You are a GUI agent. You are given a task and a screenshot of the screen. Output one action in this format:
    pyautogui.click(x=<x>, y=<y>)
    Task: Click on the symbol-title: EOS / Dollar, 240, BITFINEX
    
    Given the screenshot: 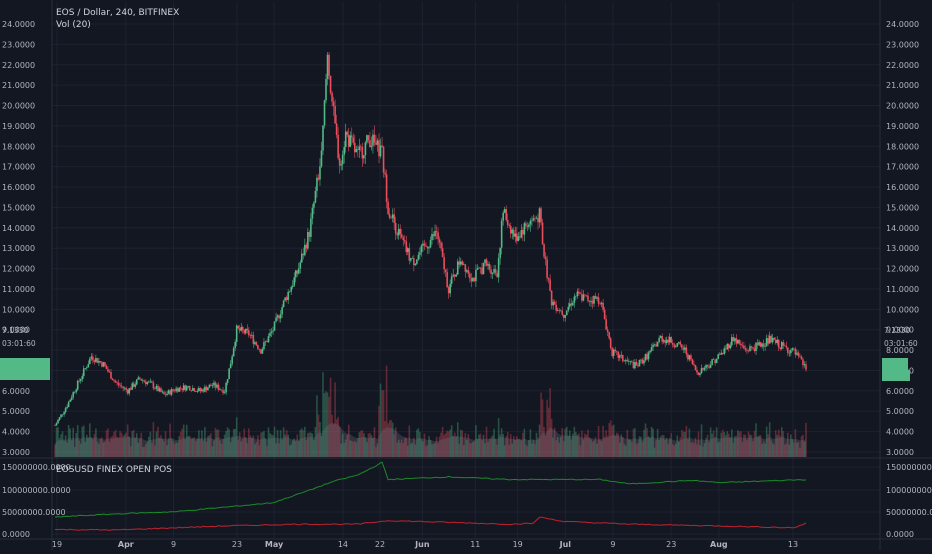 What is the action you would take?
    pyautogui.click(x=118, y=13)
    